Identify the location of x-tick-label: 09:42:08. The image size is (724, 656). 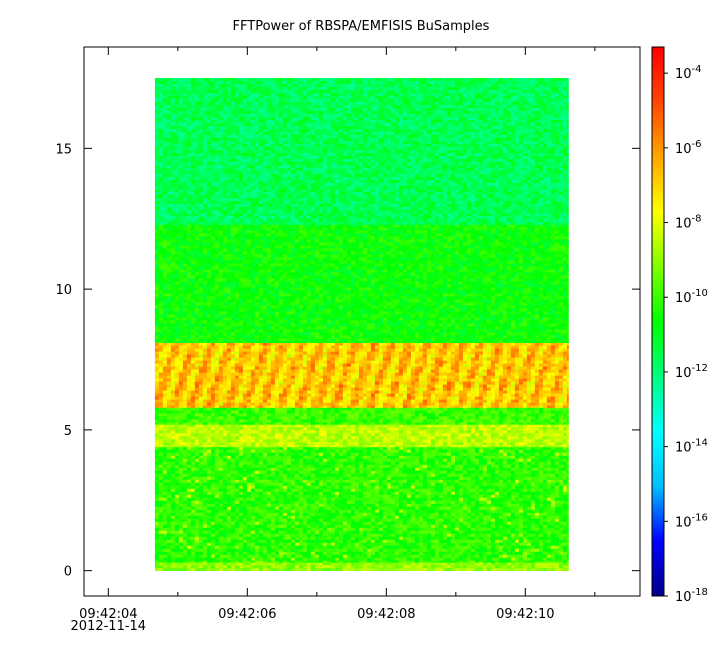
(386, 614).